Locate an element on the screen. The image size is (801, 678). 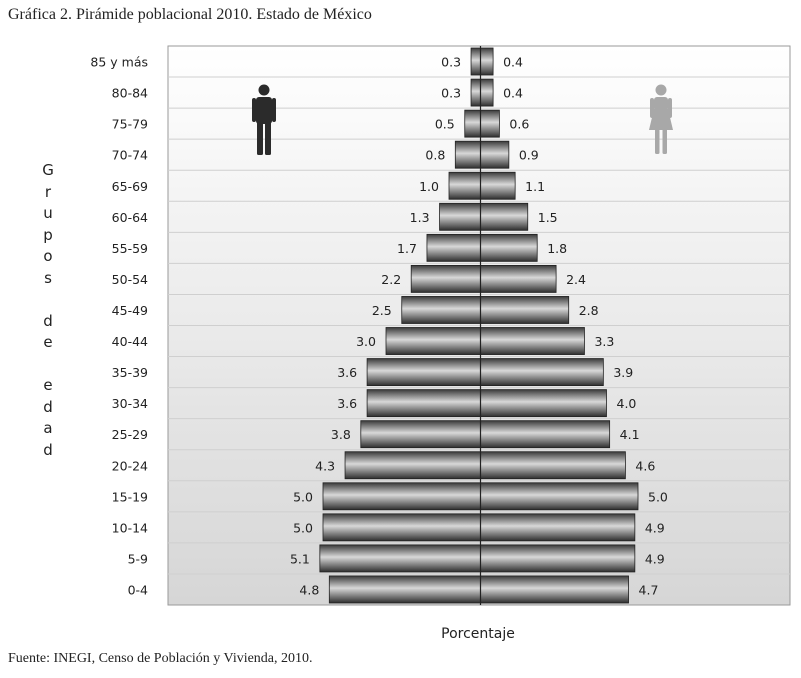
data-label-male: 2.5 is located at coordinates (382, 310).